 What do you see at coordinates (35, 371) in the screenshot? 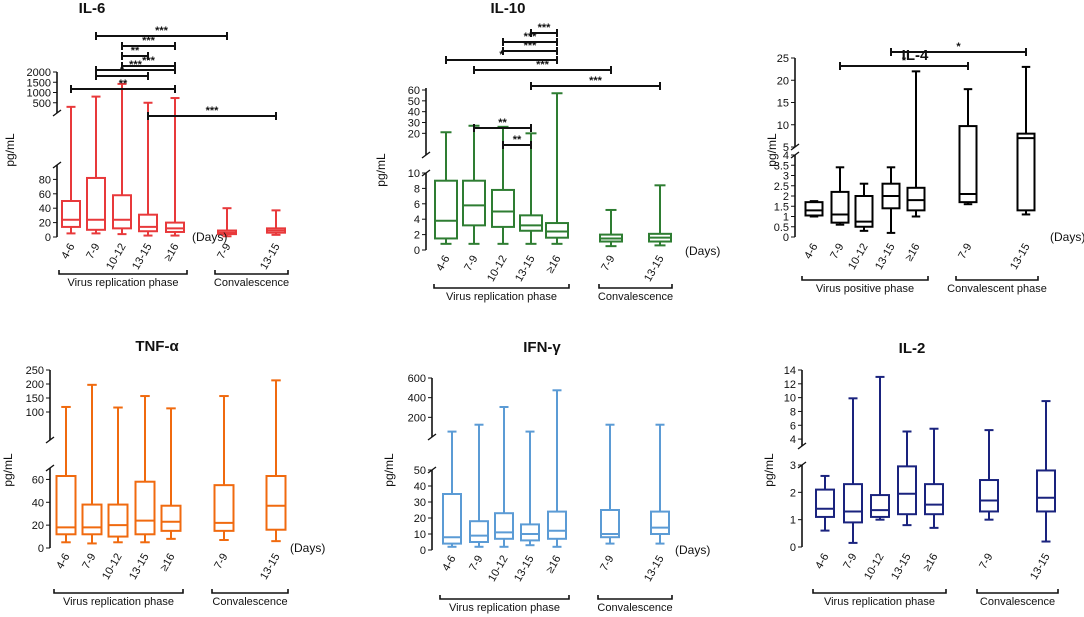
I see `y-tick-label: 250` at bounding box center [35, 371].